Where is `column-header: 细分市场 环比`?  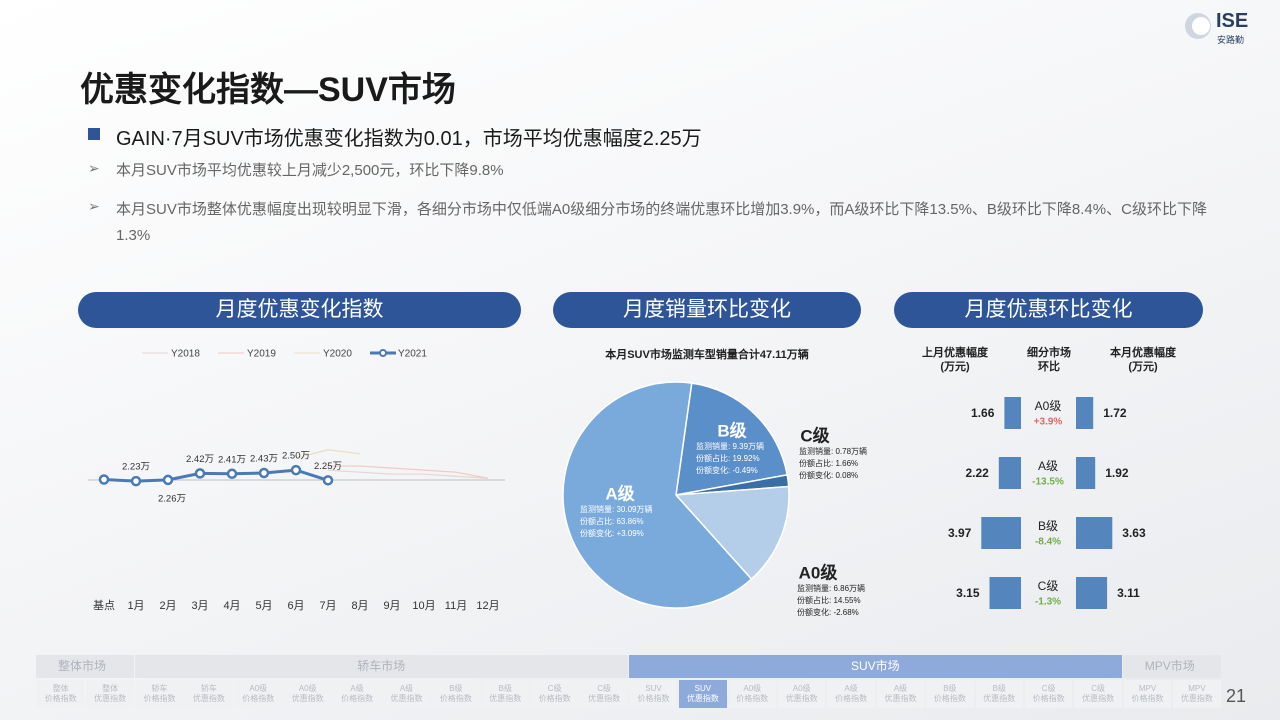 column-header: 细分市场 环比 is located at coordinates (1049, 360).